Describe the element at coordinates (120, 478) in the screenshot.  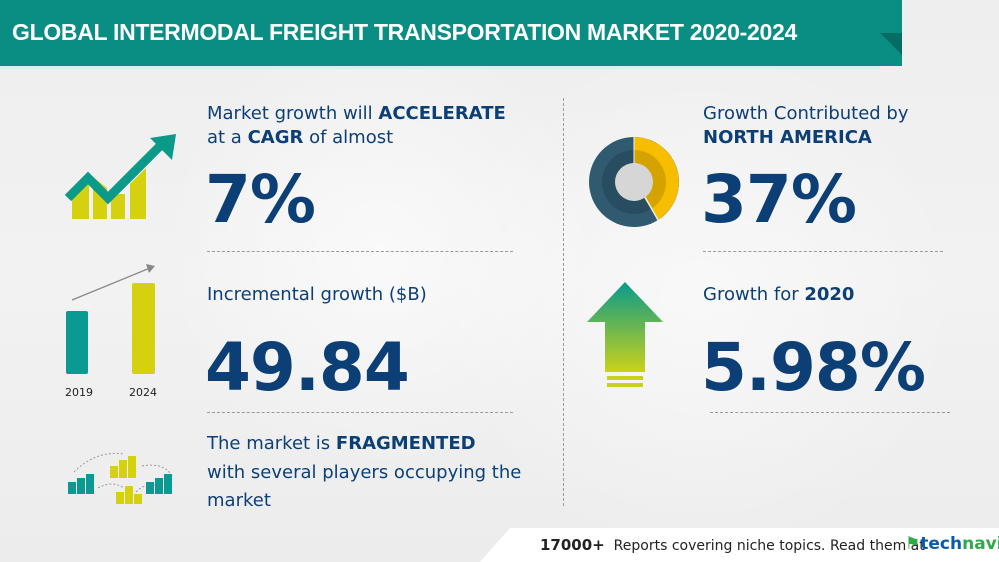
I see `buildings-network-icon` at that location.